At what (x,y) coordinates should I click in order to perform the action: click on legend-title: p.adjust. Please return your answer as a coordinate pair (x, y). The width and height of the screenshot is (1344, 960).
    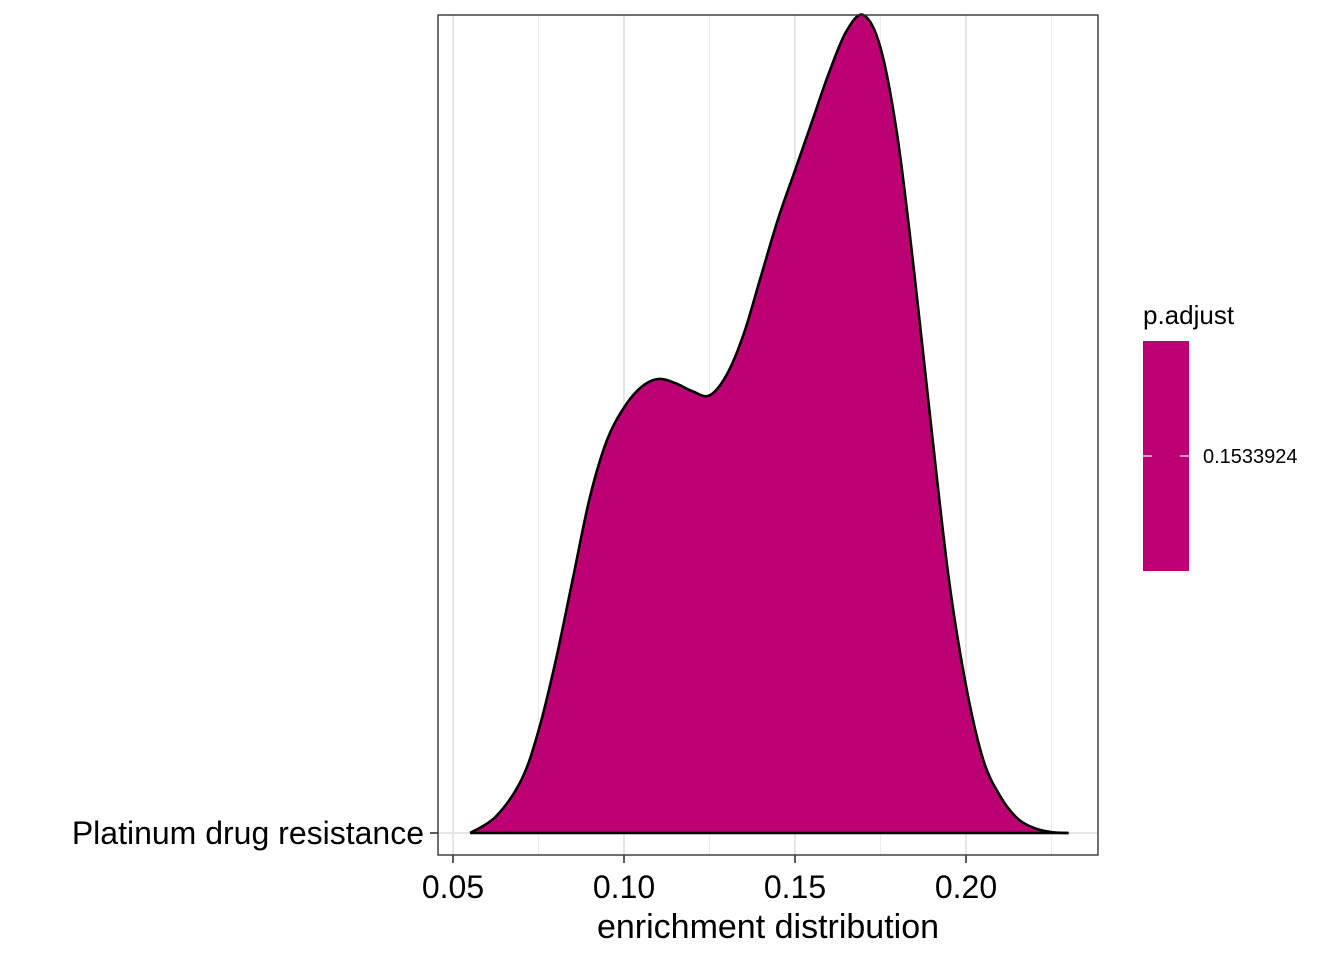
    Looking at the image, I should click on (1189, 315).